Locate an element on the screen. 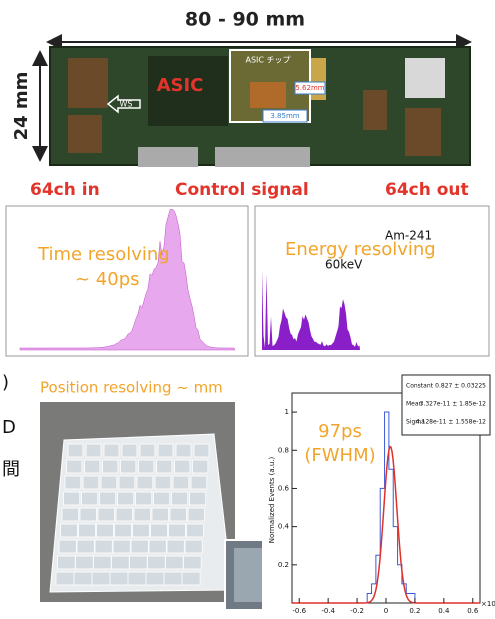 The image size is (495, 619). edge-fragment: 間 is located at coordinates (11, 469).